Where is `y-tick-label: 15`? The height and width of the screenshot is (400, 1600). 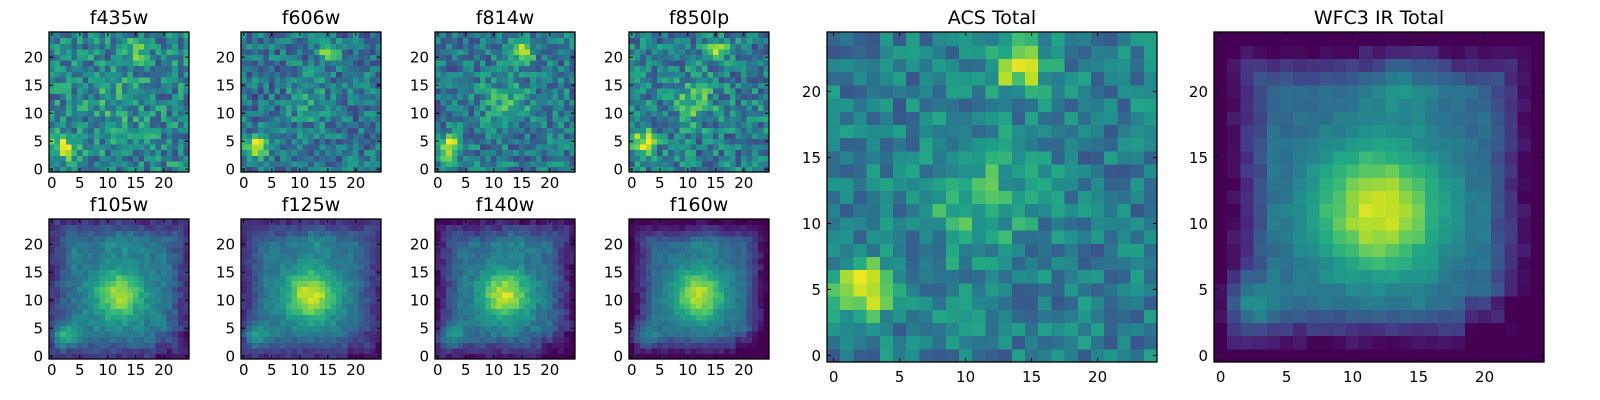 y-tick-label: 15 is located at coordinates (225, 86).